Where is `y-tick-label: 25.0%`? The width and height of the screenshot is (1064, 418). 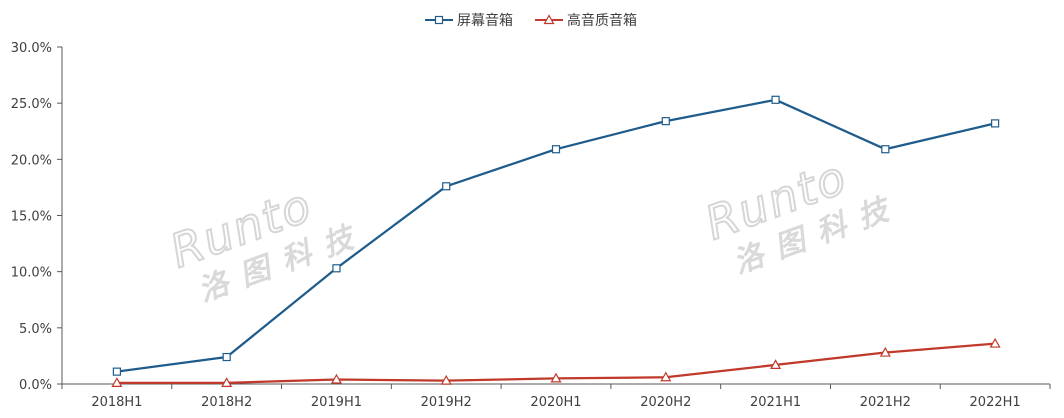
y-tick-label: 25.0% is located at coordinates (31, 104).